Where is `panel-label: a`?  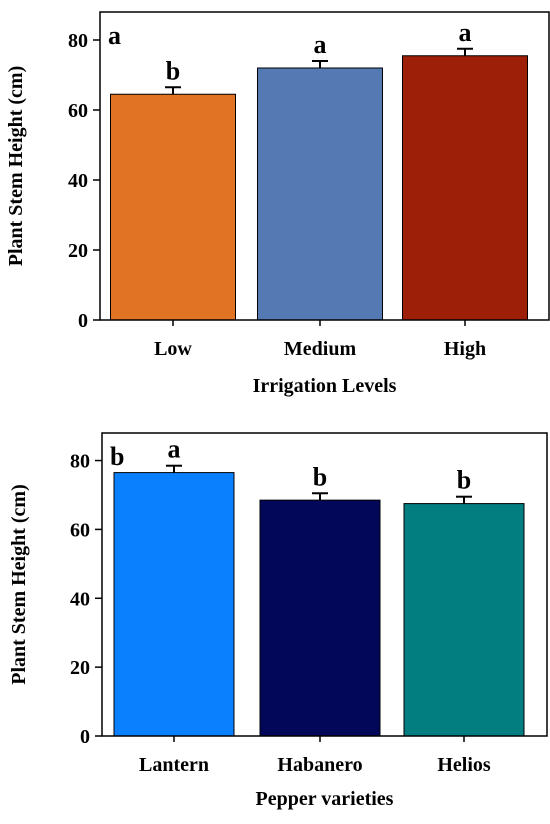 panel-label: a is located at coordinates (114, 35).